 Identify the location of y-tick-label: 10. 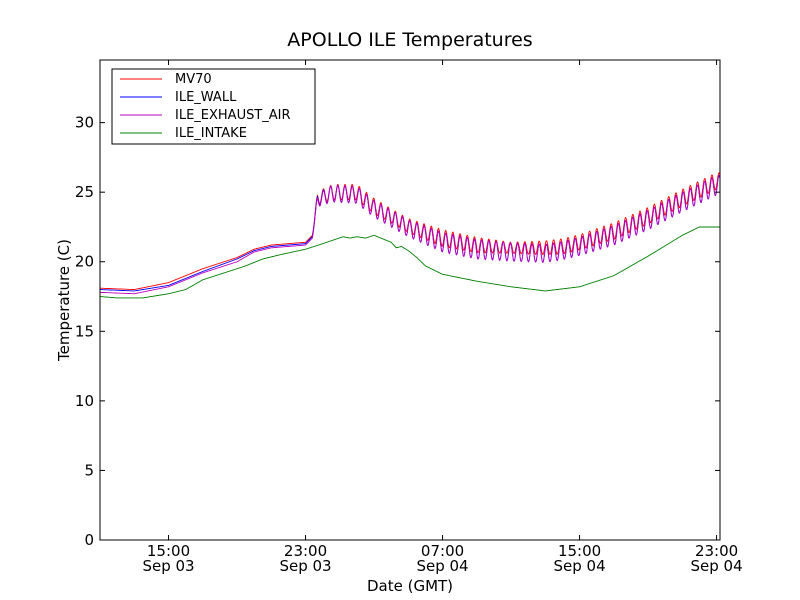
(84, 401).